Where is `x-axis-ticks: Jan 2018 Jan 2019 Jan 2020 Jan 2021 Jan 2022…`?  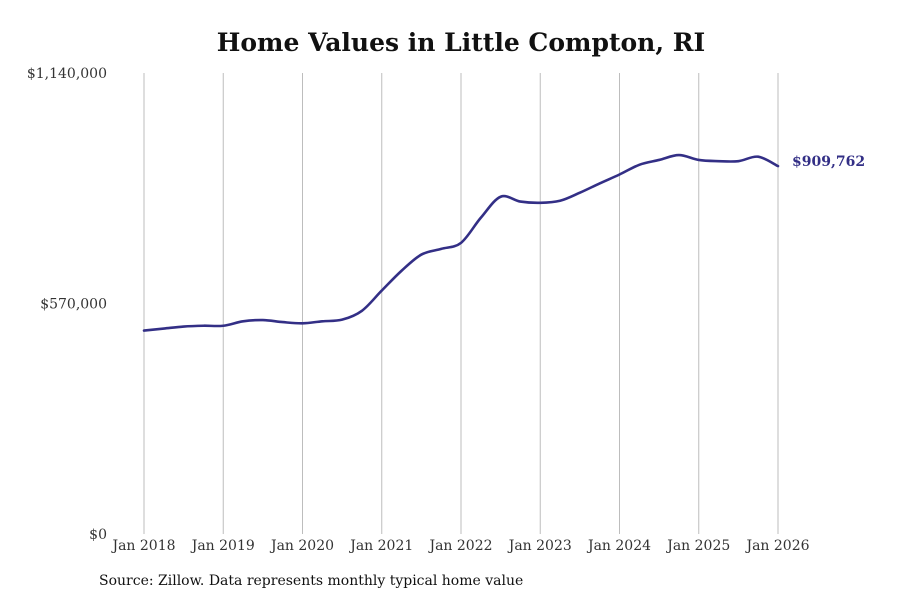 x-axis-ticks: Jan 2018 Jan 2019 Jan 2020 Jan 2021 Jan 2022… is located at coordinates (459, 546).